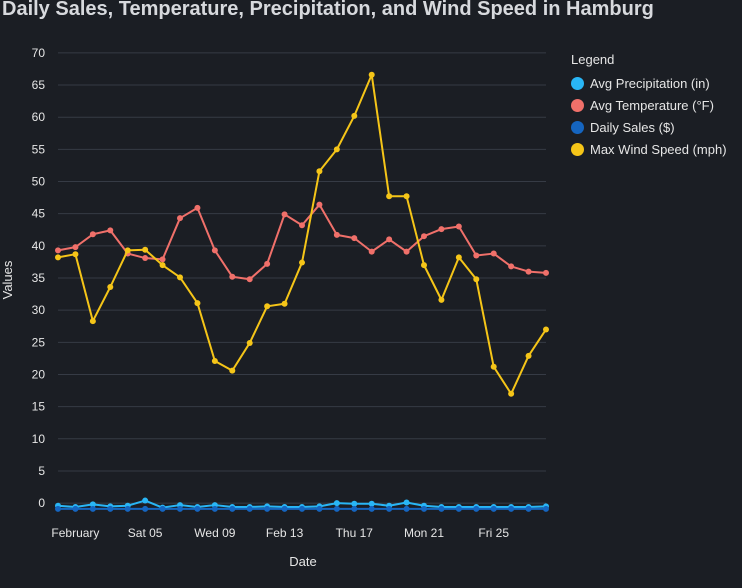 Image resolution: width=742 pixels, height=588 pixels. Describe the element at coordinates (145, 533) in the screenshot. I see `x-tick-label: Sat 05` at that location.